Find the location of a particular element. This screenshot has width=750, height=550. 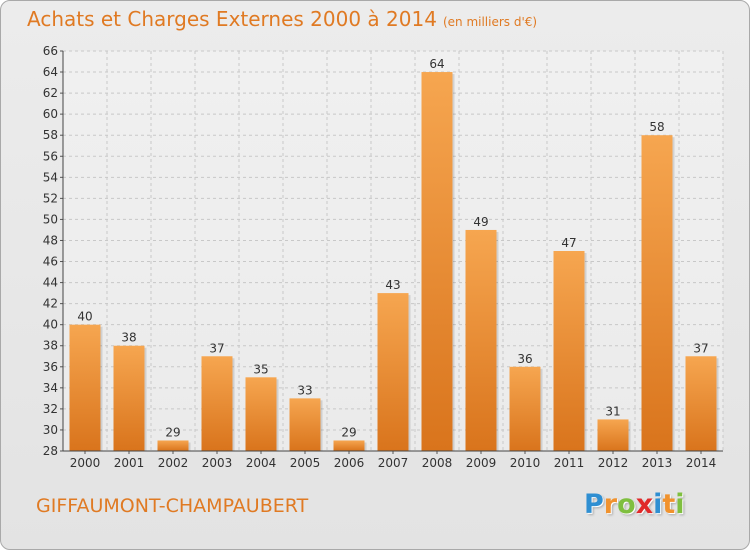

y-tick-label: 50 is located at coordinates (50, 219).